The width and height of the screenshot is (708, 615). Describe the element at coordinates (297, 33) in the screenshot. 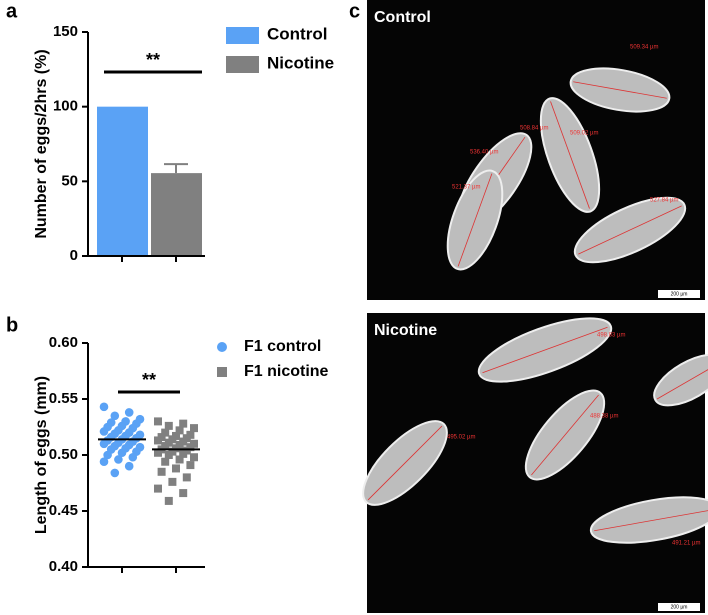

I see `legend-label: Control` at that location.